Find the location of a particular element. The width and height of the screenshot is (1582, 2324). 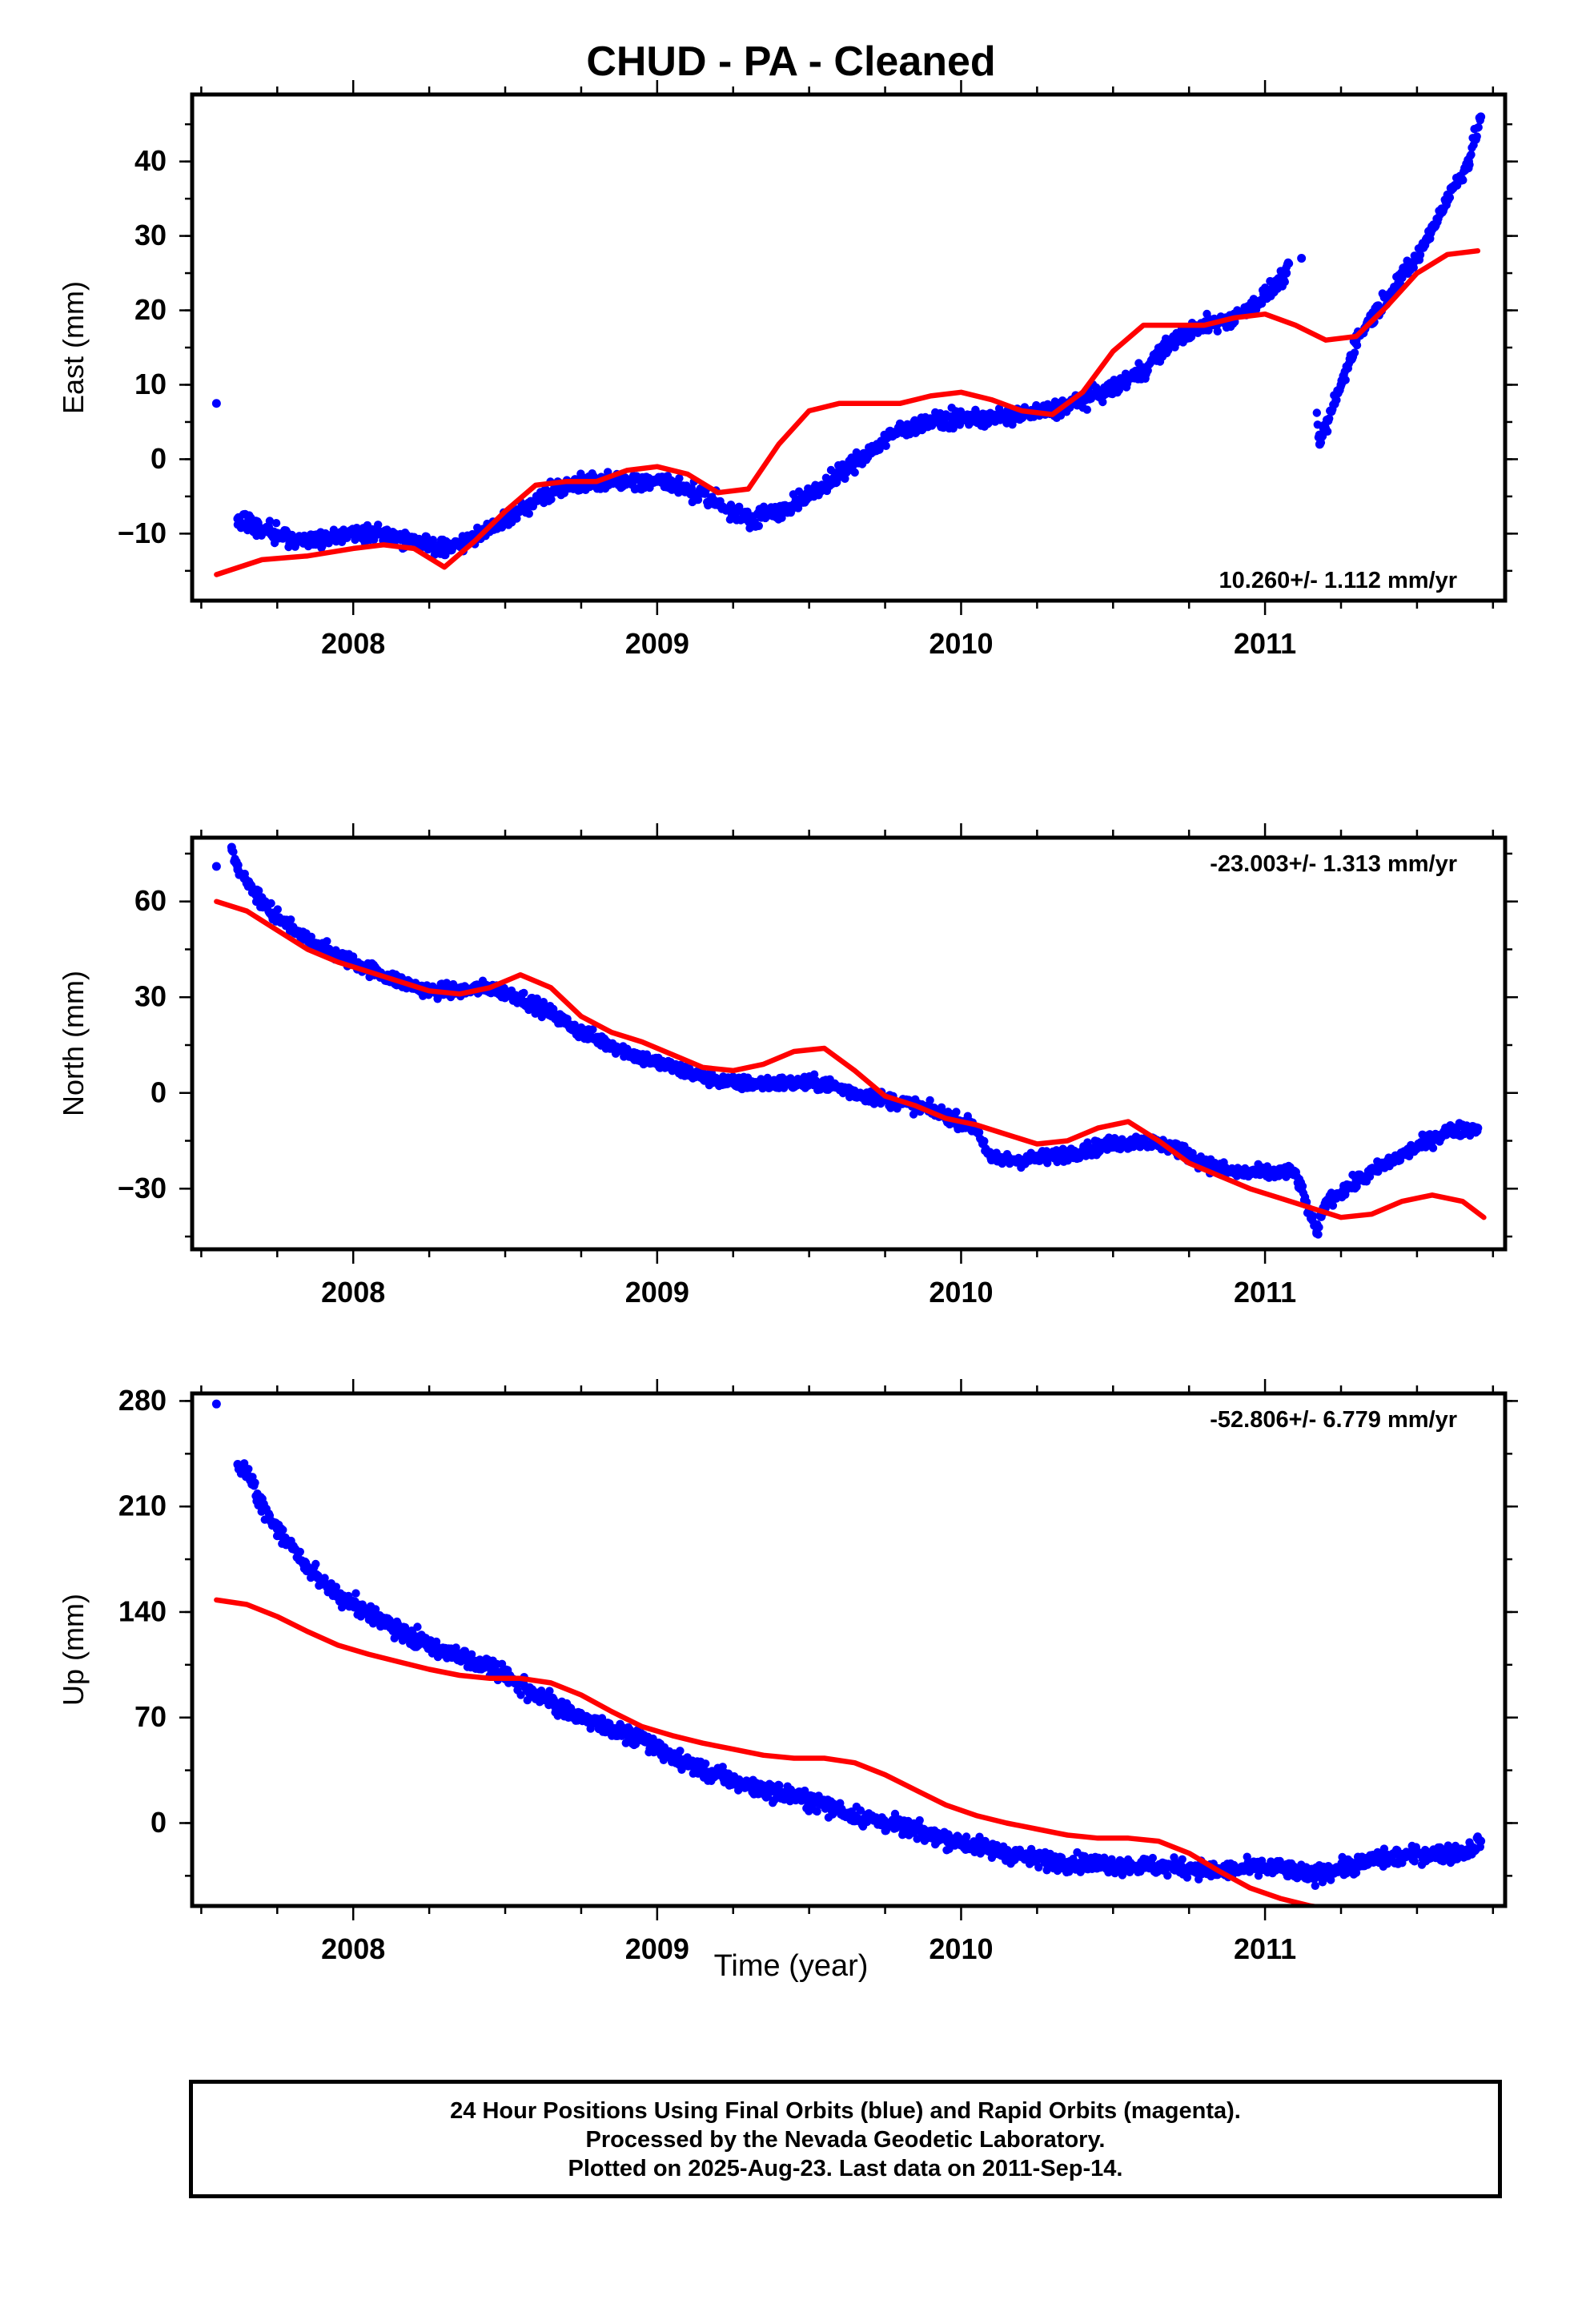

up-ytick-label: 0 is located at coordinates (159, 1822).